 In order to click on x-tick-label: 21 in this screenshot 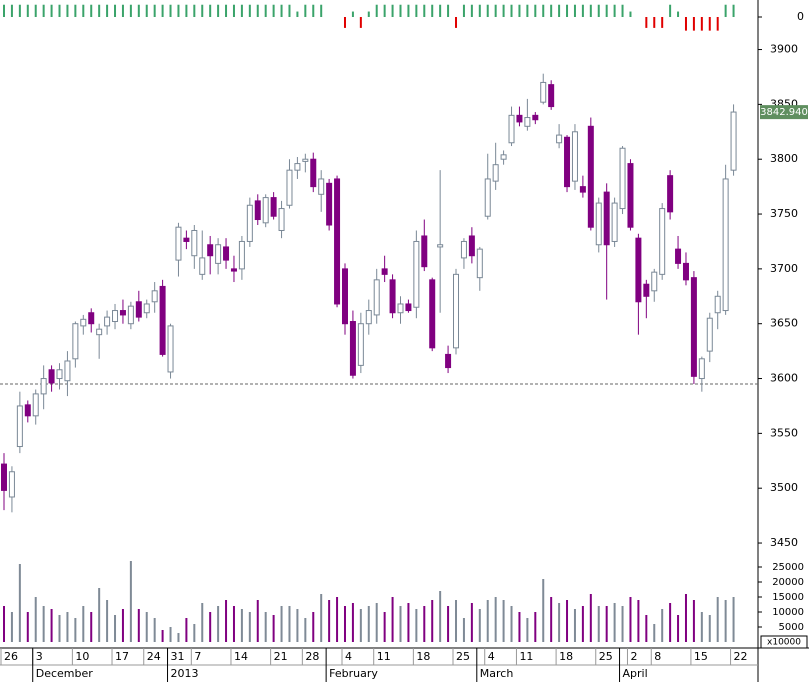, I will do `click(281, 656)`.